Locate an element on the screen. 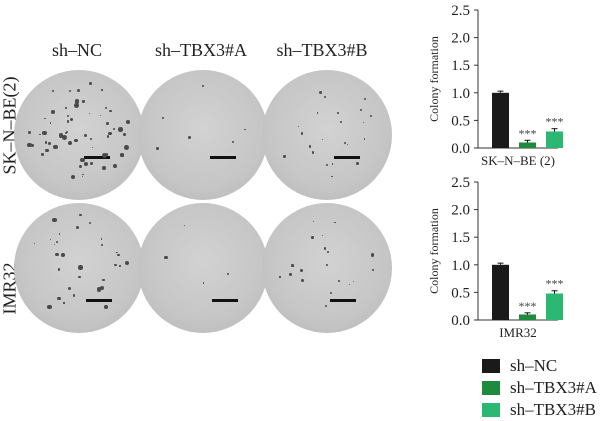 The height and width of the screenshot is (421, 600). x-axis-label: SK–N–BE (2) is located at coordinates (518, 160).